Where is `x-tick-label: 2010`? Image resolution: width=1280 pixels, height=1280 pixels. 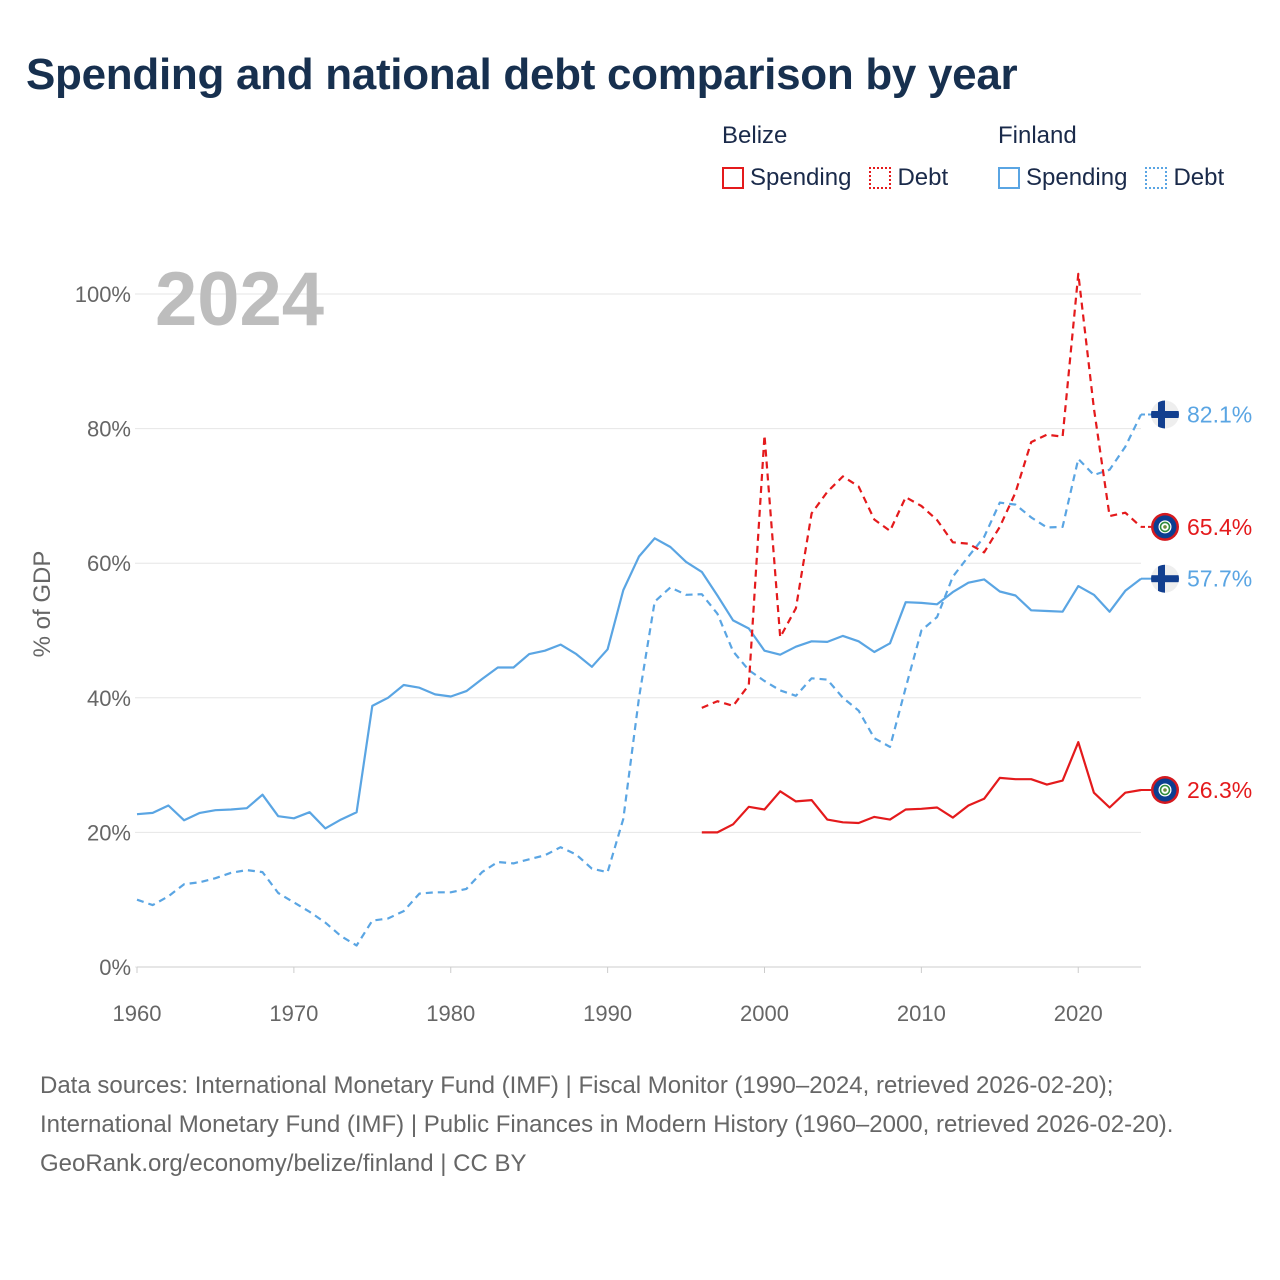
x-tick-label: 2010 is located at coordinates (921, 1013).